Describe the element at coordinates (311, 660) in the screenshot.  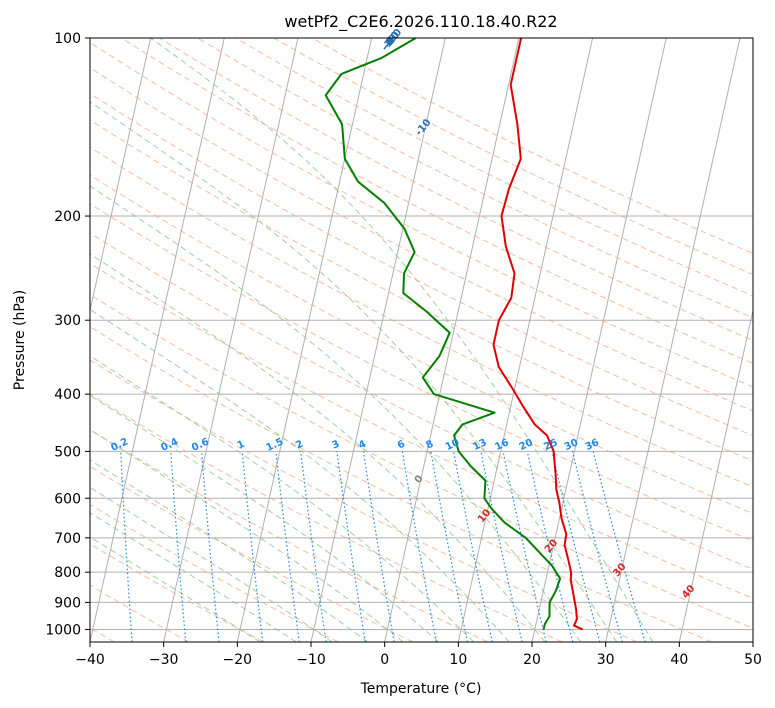
I see `x-tick-label: −10` at that location.